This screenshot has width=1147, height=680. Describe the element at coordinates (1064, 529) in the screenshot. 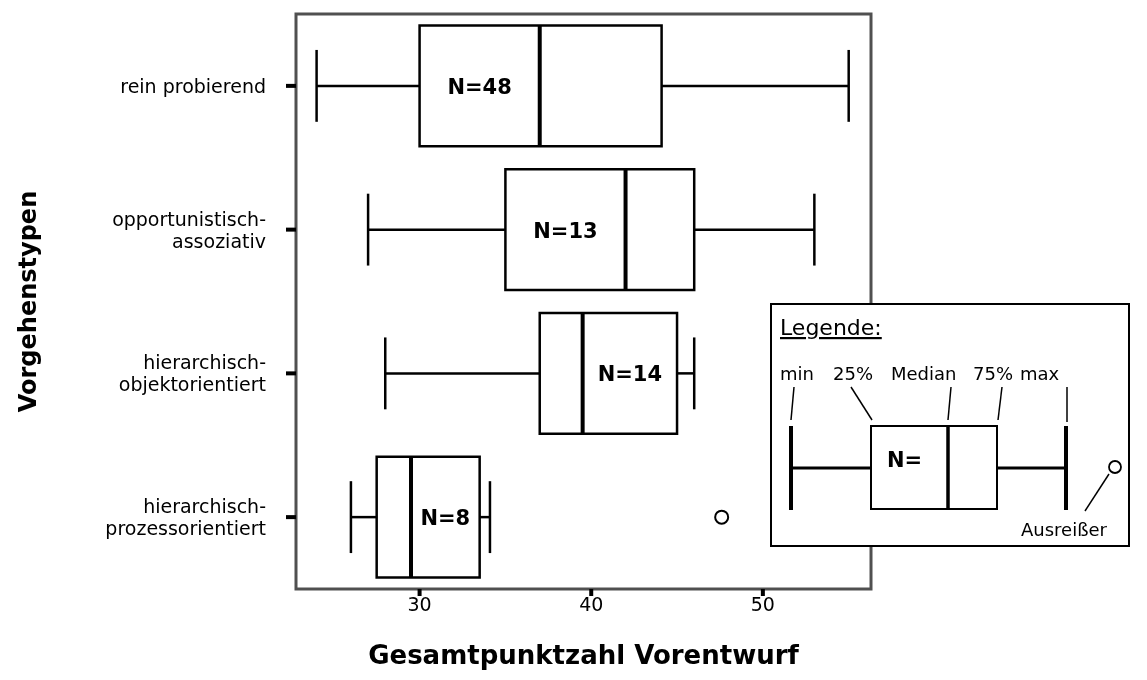

I see `text: Ausreißer` at that location.